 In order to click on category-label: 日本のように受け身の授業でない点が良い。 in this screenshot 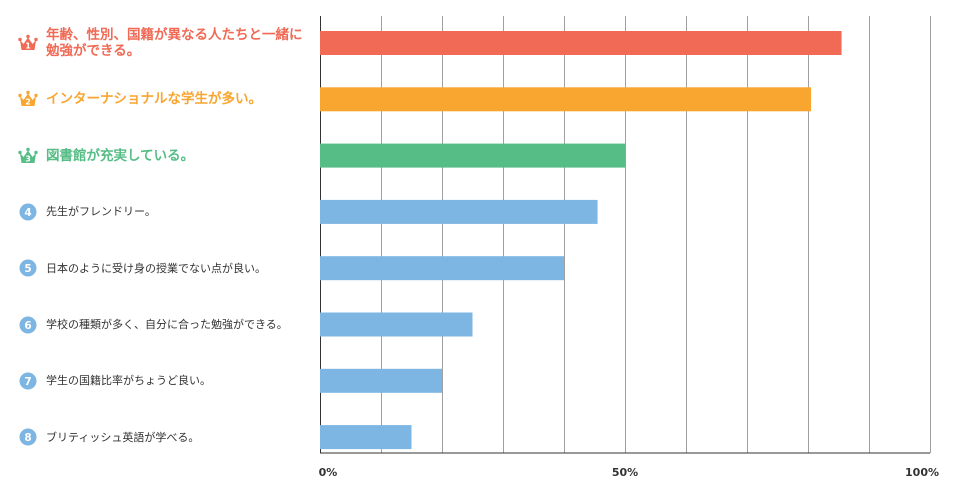, I will do `click(156, 268)`.